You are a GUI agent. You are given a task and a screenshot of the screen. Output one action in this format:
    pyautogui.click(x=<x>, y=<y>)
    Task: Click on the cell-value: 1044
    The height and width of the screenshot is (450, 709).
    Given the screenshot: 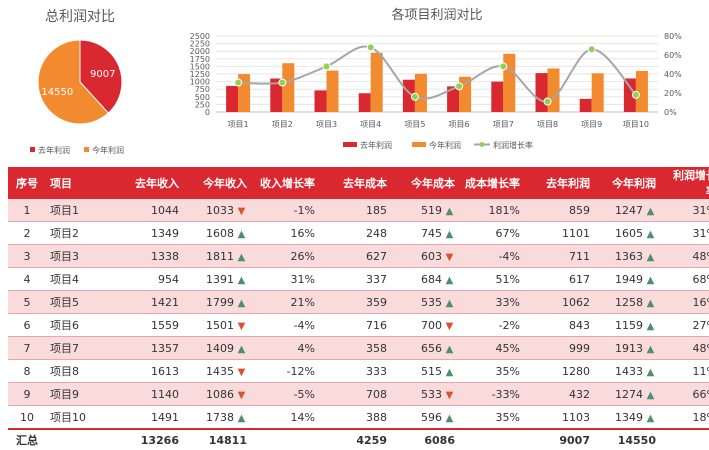 What is the action you would take?
    pyautogui.click(x=165, y=210)
    